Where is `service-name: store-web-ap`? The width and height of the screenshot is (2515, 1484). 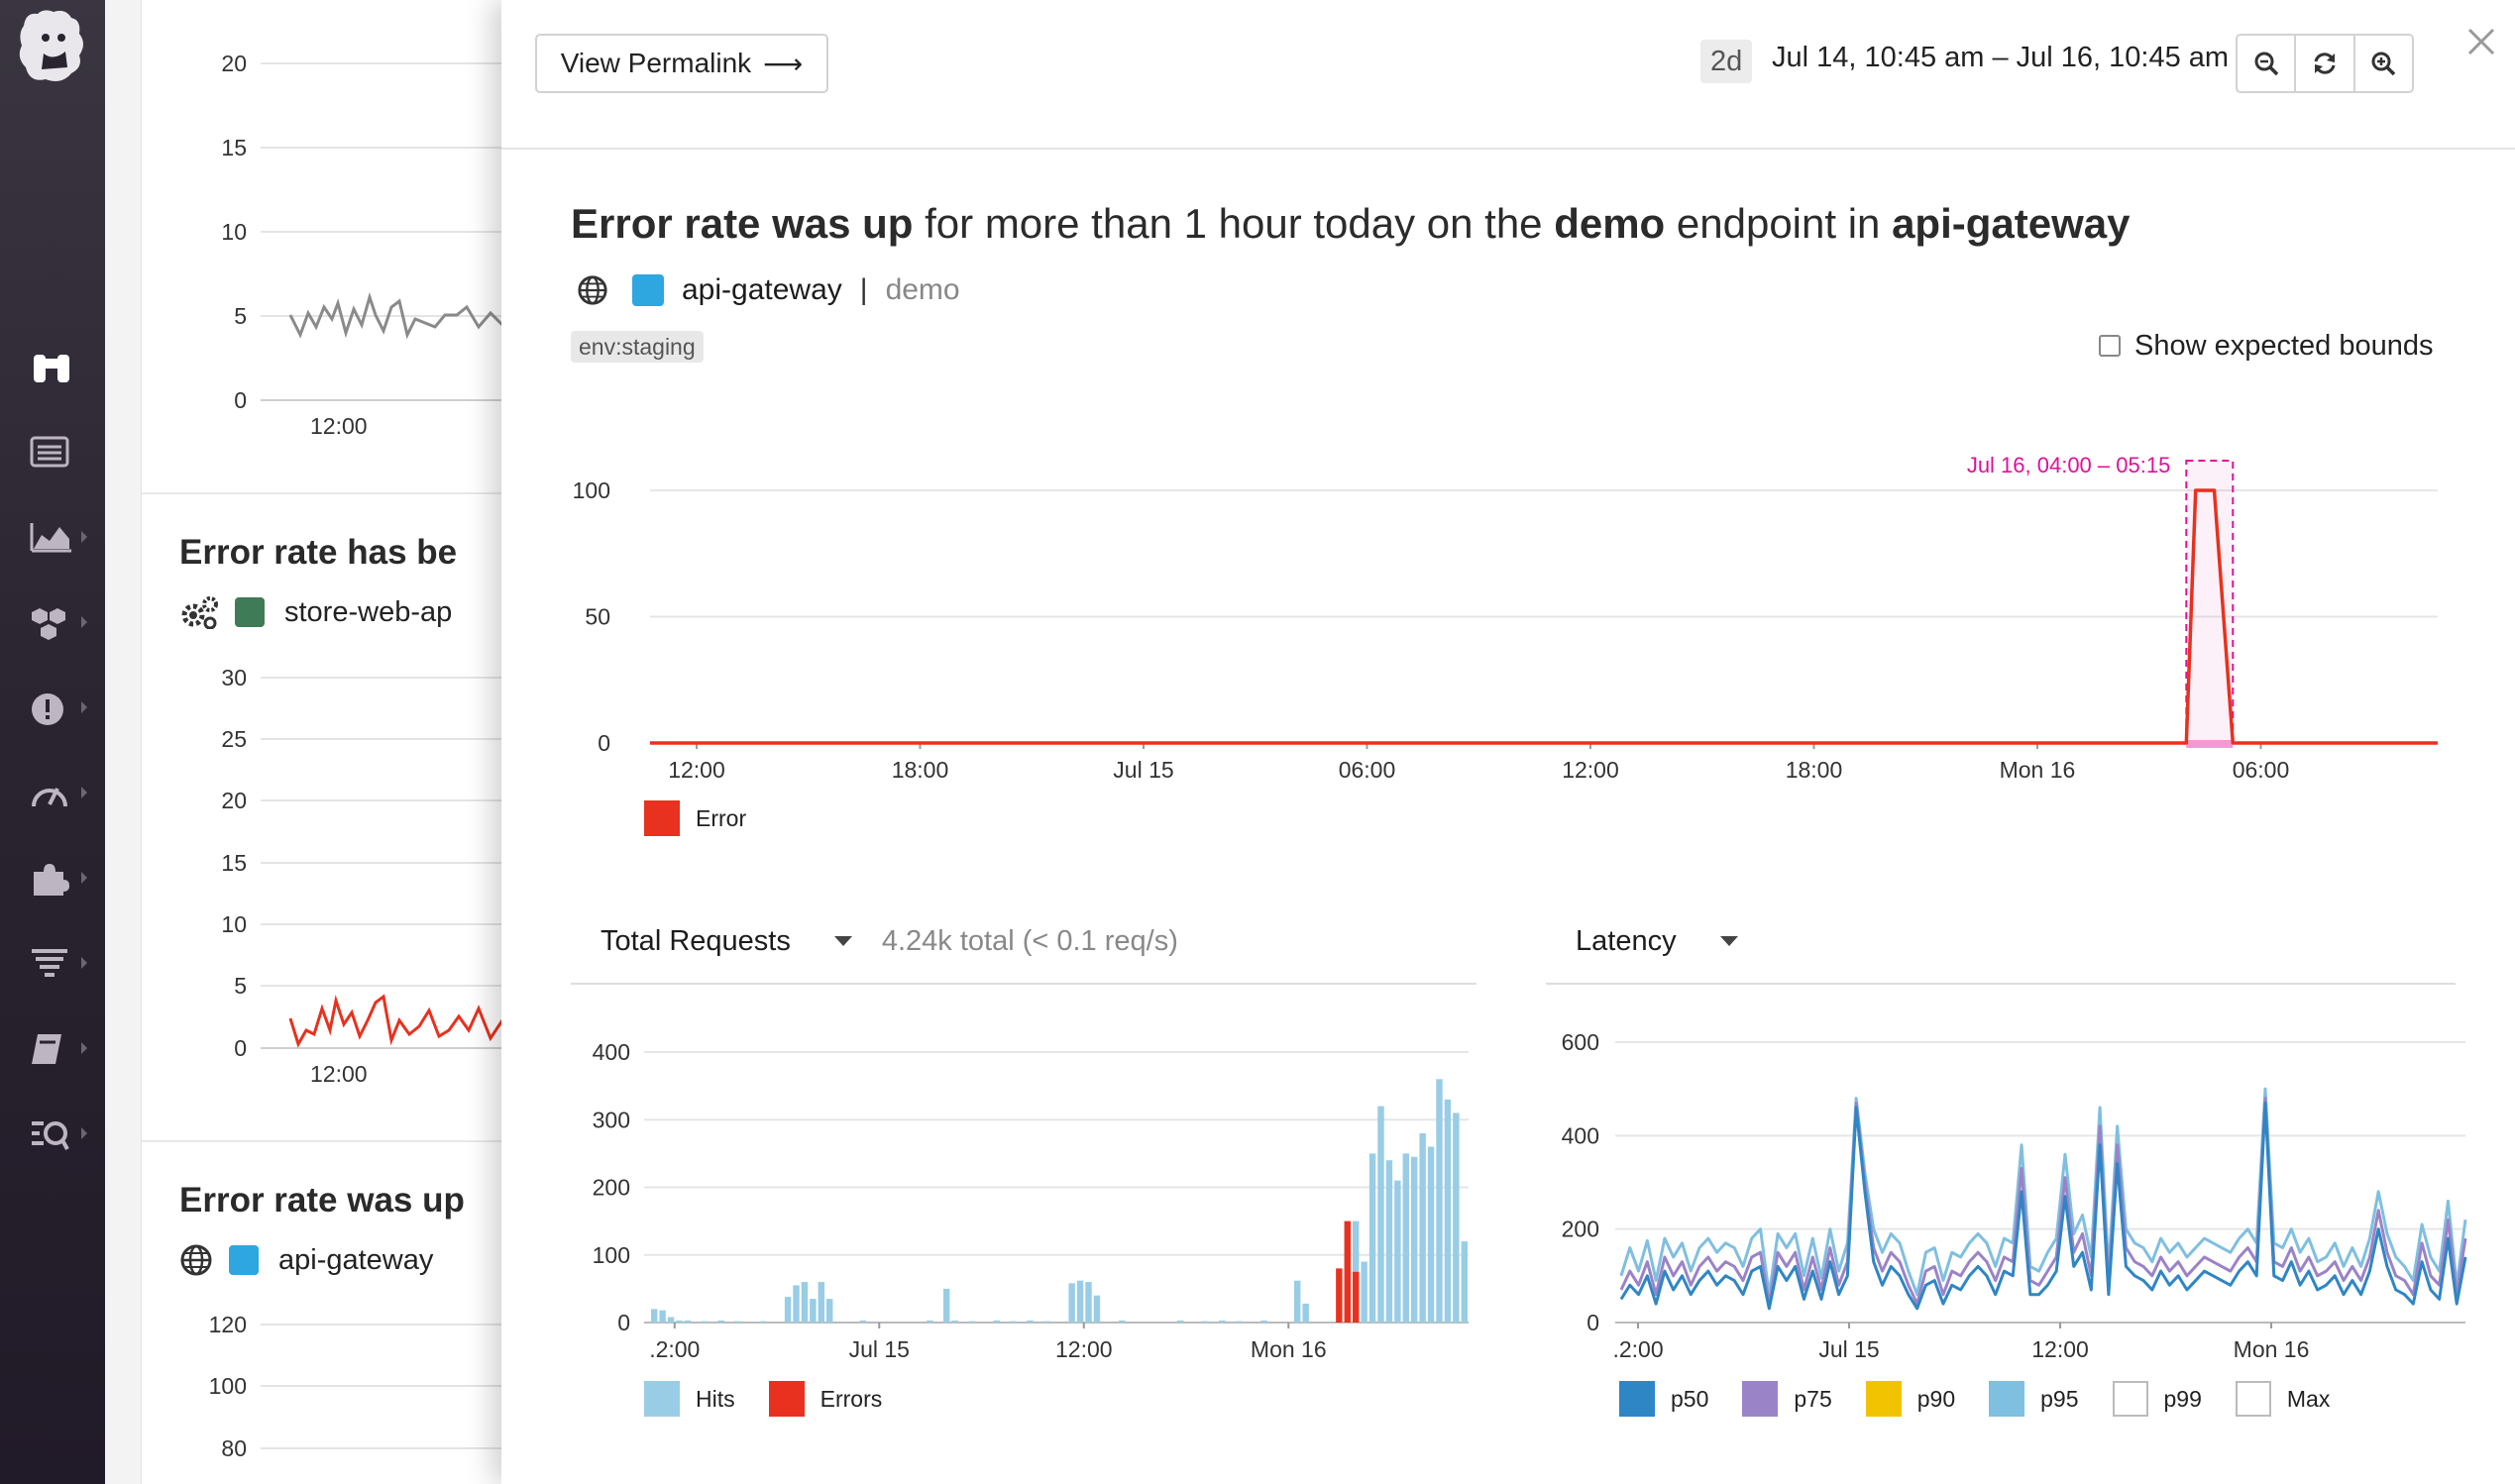
service-name: store-web-ap is located at coordinates (368, 612).